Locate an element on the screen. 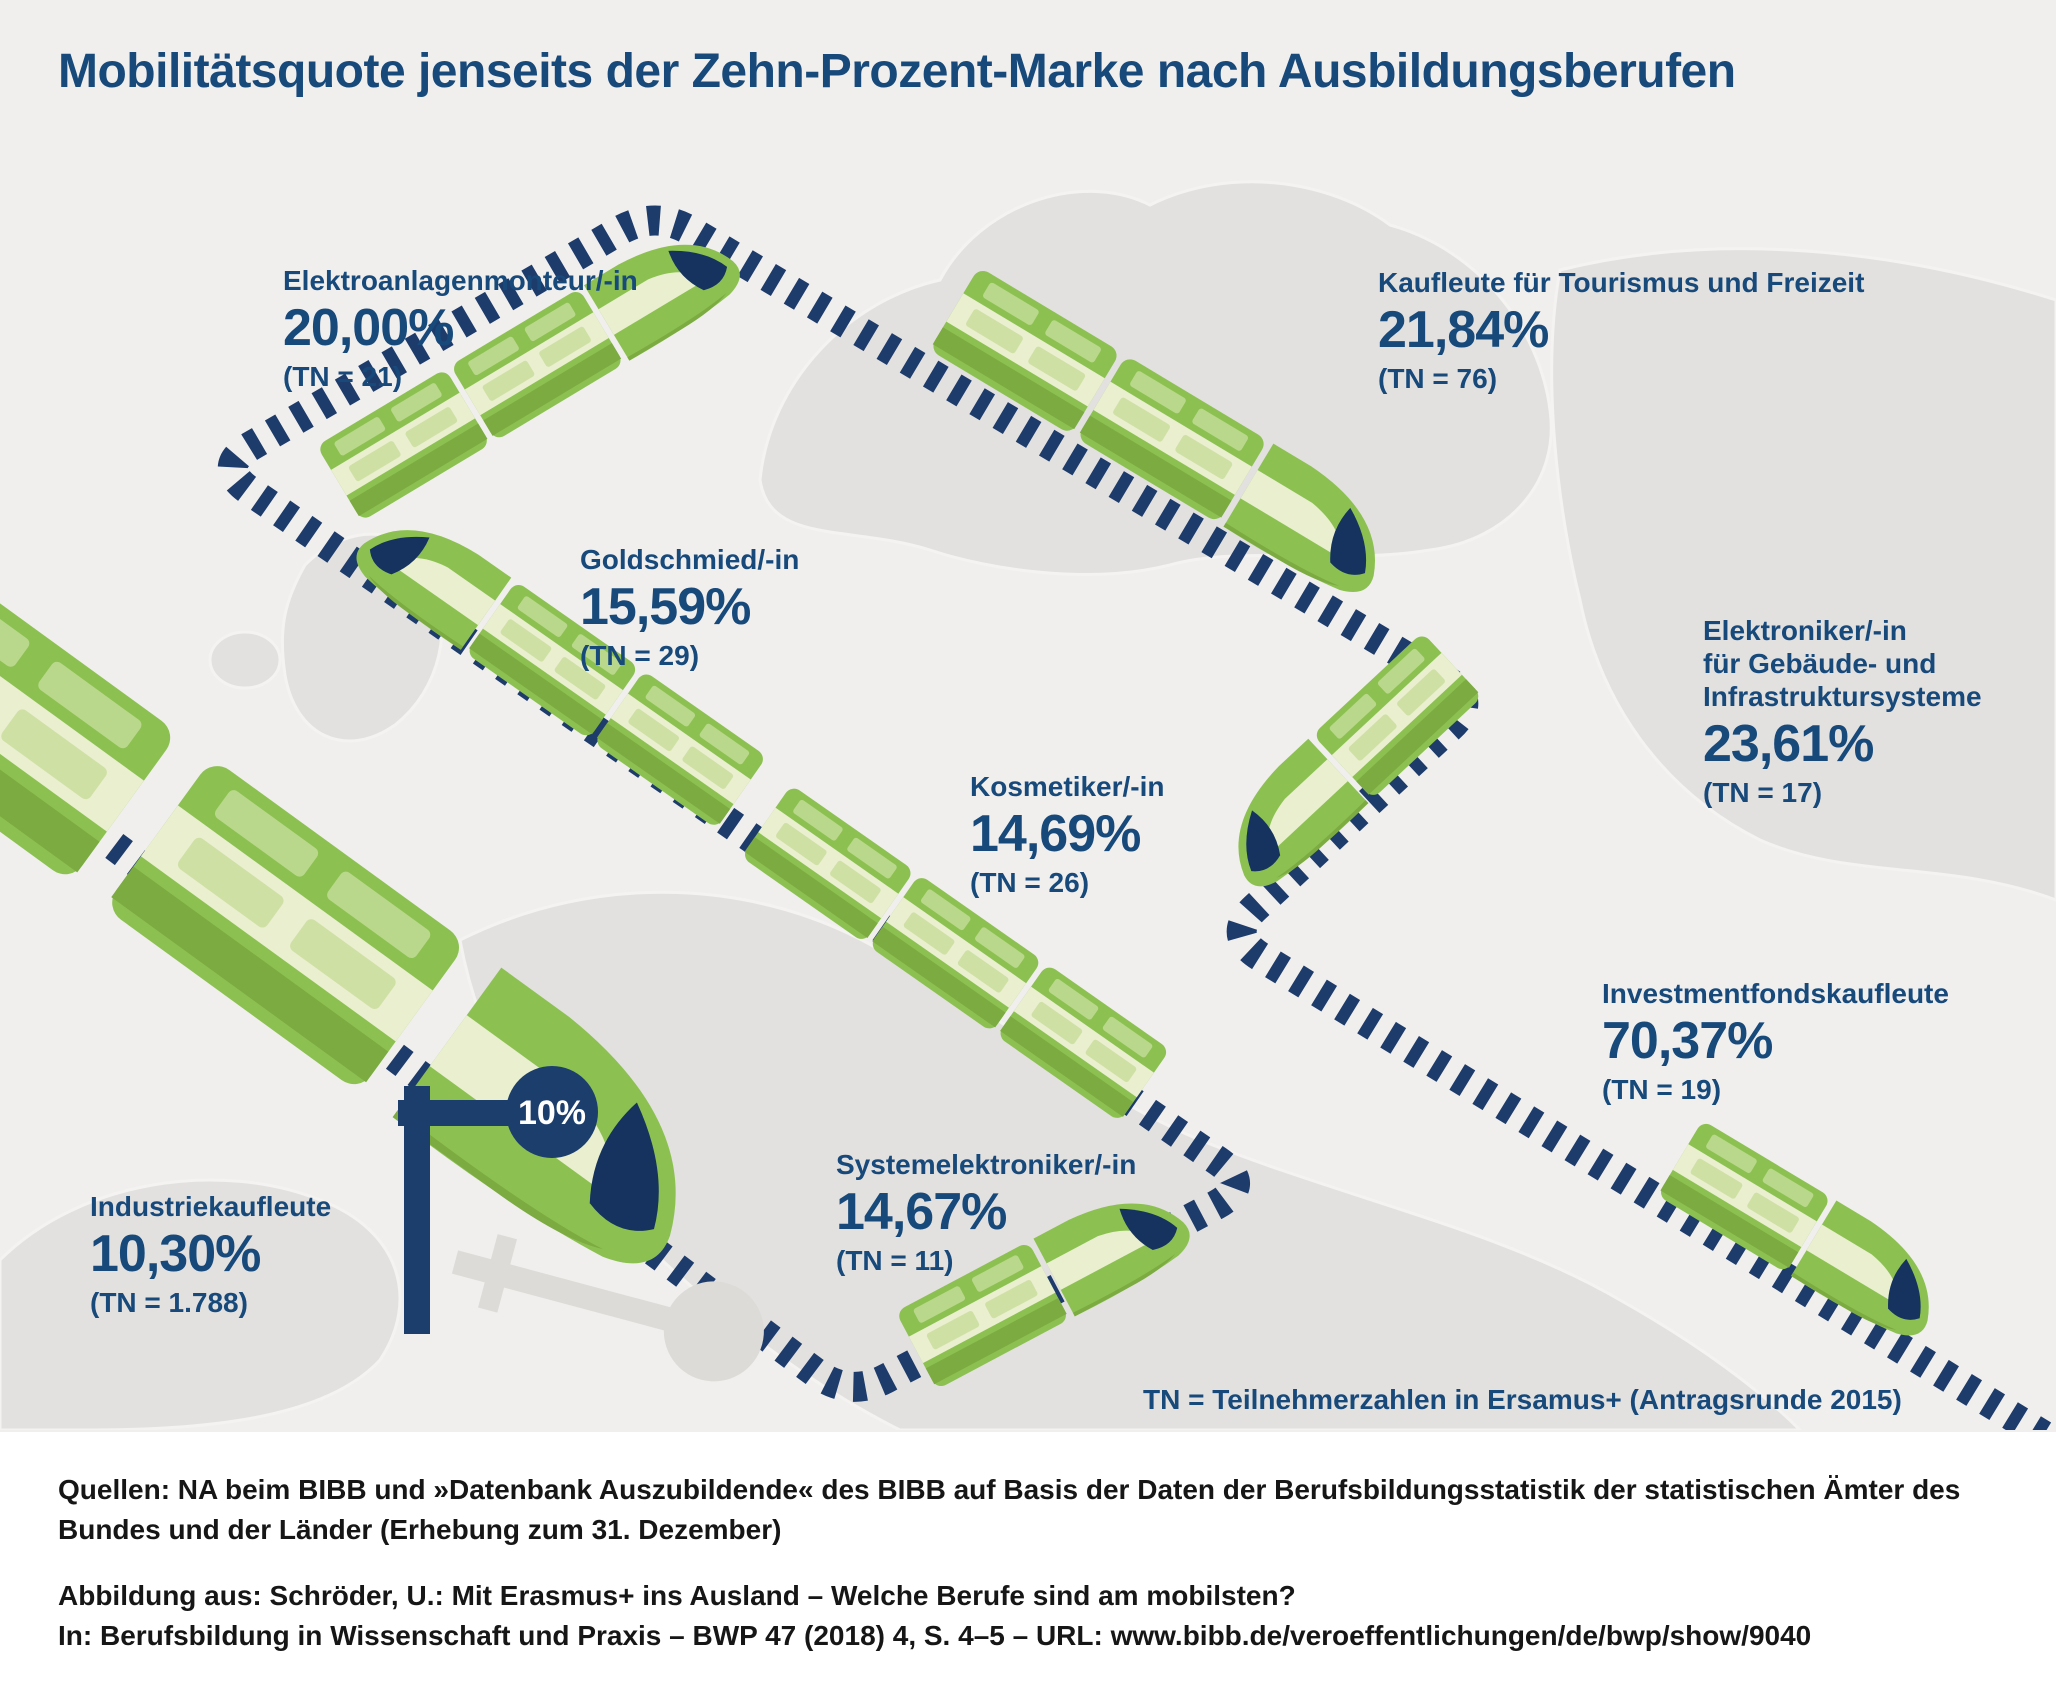 This screenshot has width=2056, height=1682. label-goldschmied: Goldschmied/-in 15,59% (TN = 29) is located at coordinates (689, 607).